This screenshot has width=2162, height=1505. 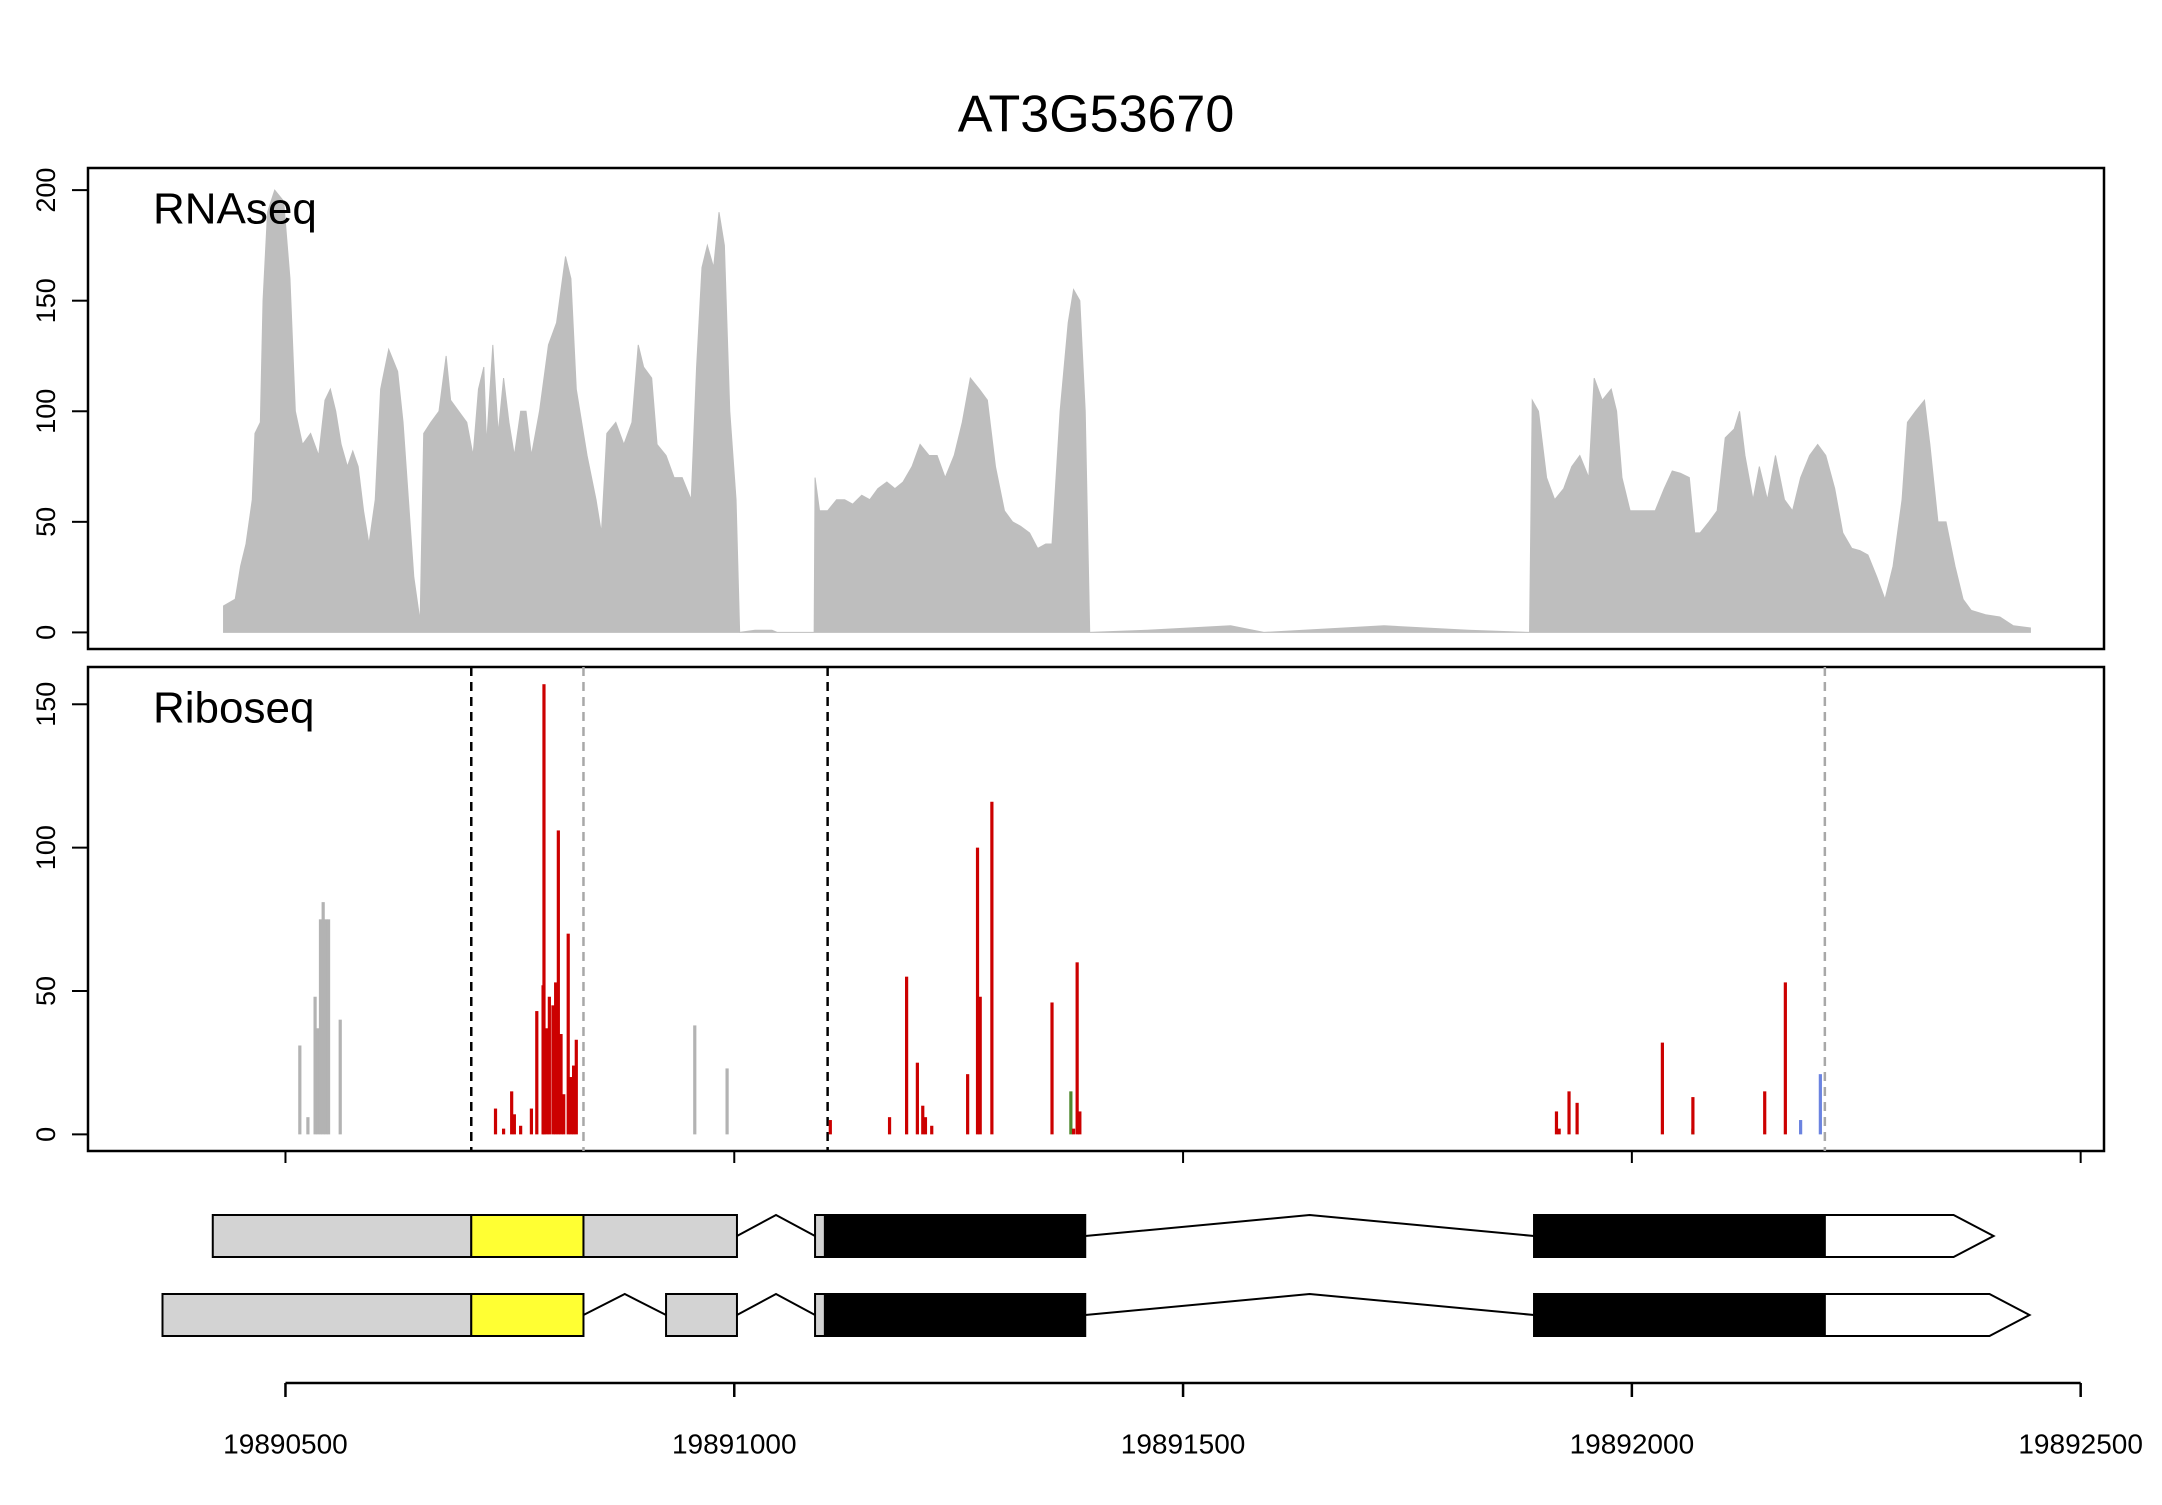 What do you see at coordinates (2080, 1443) in the screenshot?
I see `x-tick-label: 19892500` at bounding box center [2080, 1443].